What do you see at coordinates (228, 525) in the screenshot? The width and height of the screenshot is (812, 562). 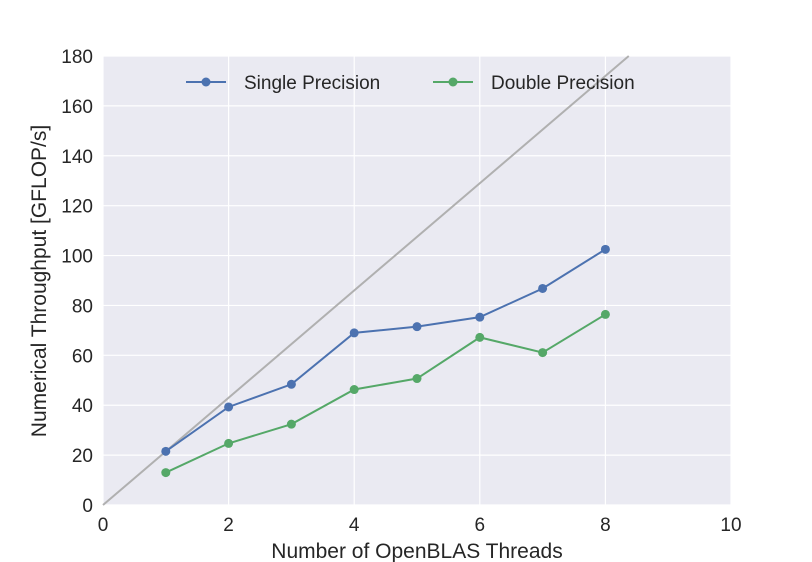 I see `x-tick-label: 2` at bounding box center [228, 525].